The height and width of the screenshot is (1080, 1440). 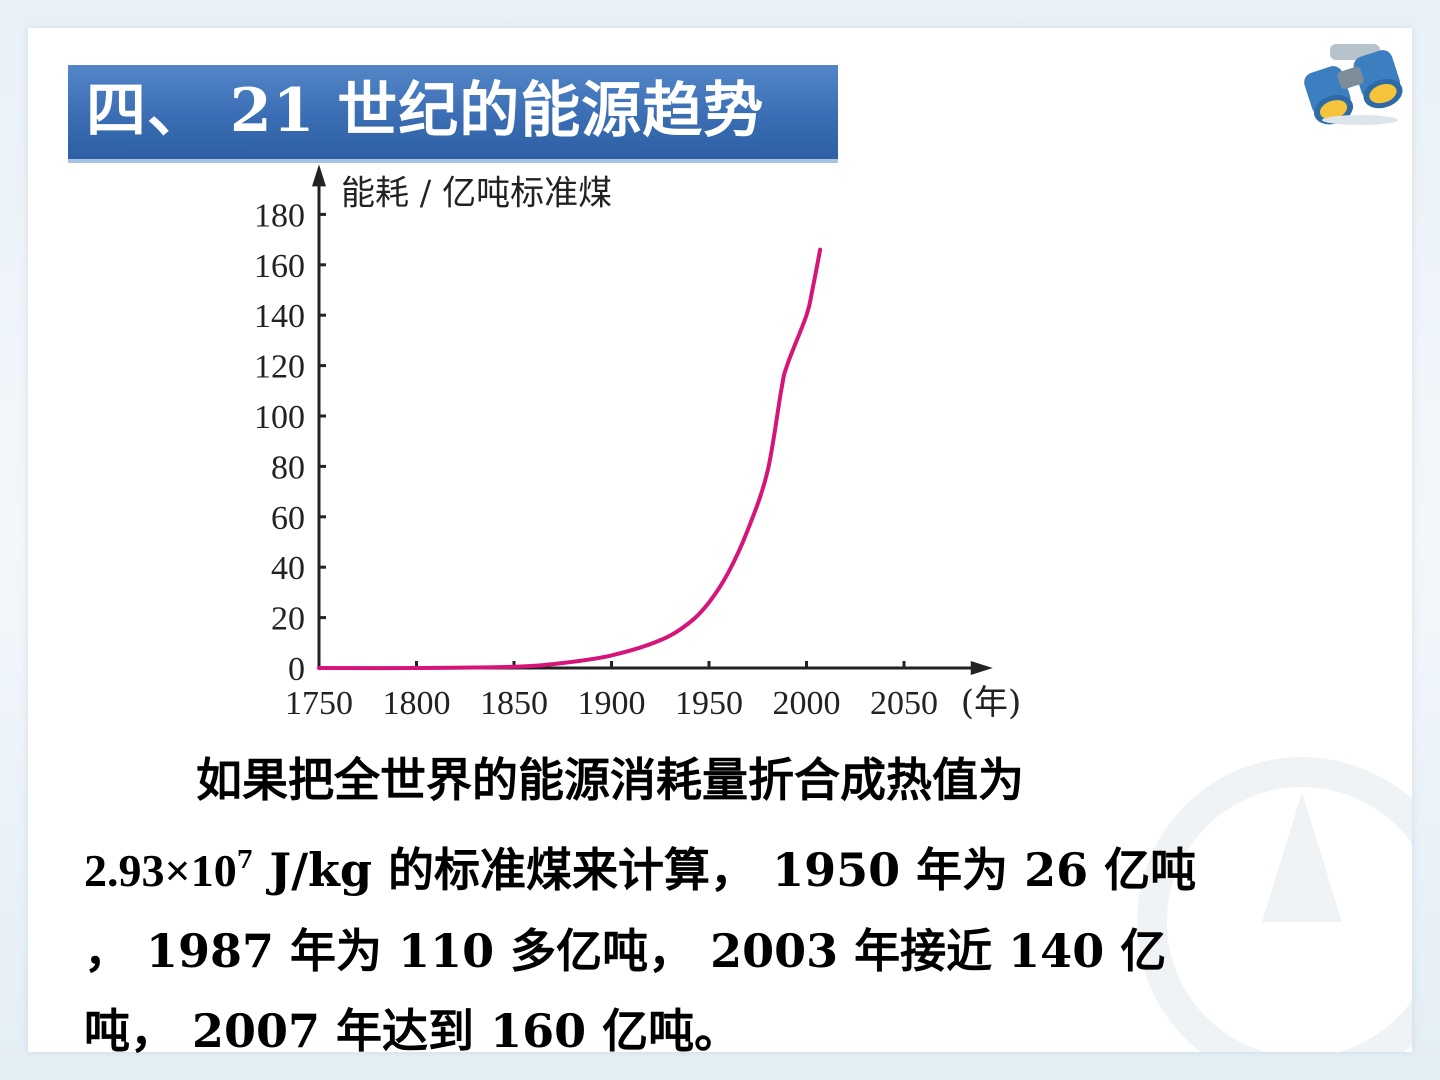 I want to click on y-tick-label: 140, so click(x=279, y=316).